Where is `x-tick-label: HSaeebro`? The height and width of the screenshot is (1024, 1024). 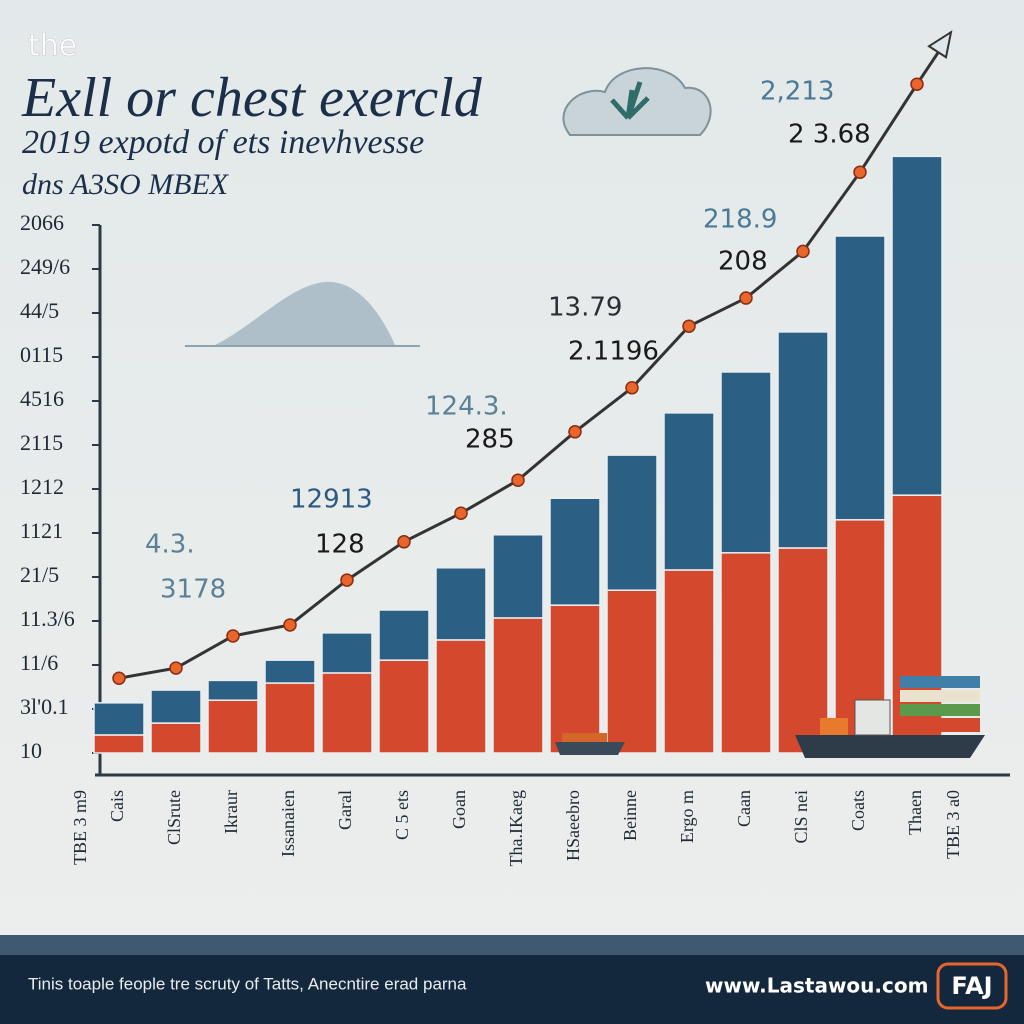 x-tick-label: HSaeebro is located at coordinates (573, 825).